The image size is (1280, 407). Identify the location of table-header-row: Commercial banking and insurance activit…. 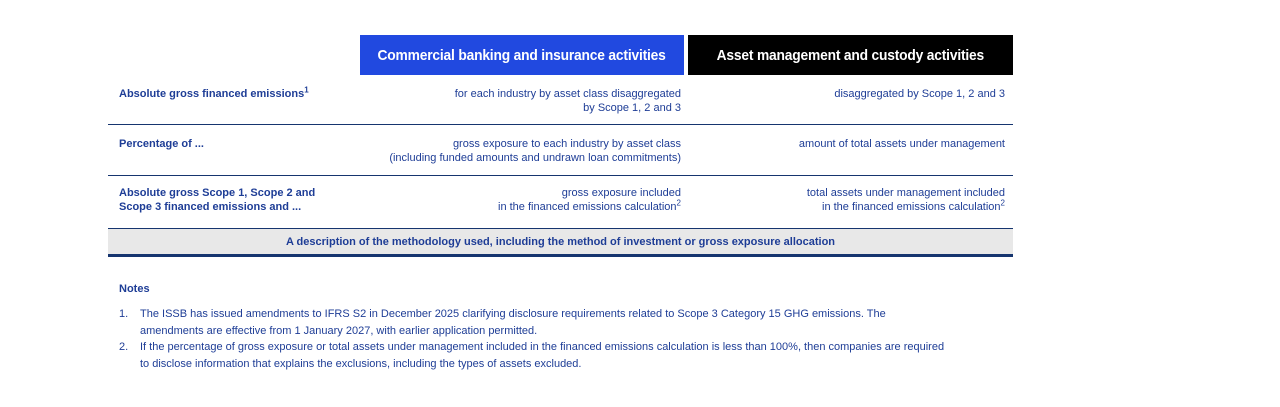
(560, 55).